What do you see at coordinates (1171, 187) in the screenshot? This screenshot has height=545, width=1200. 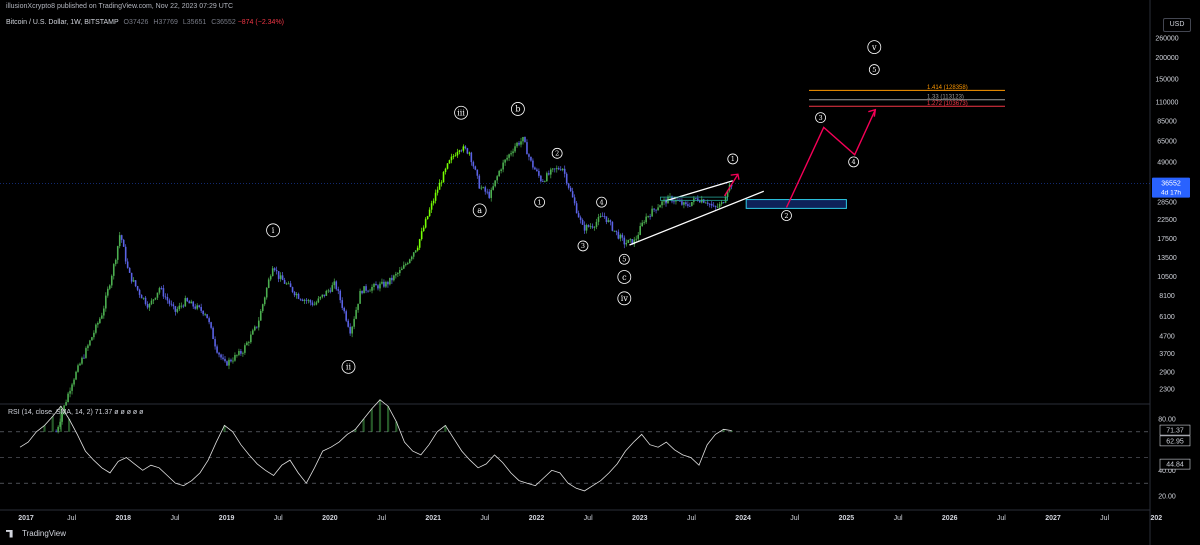 I see `price-badge` at bounding box center [1171, 187].